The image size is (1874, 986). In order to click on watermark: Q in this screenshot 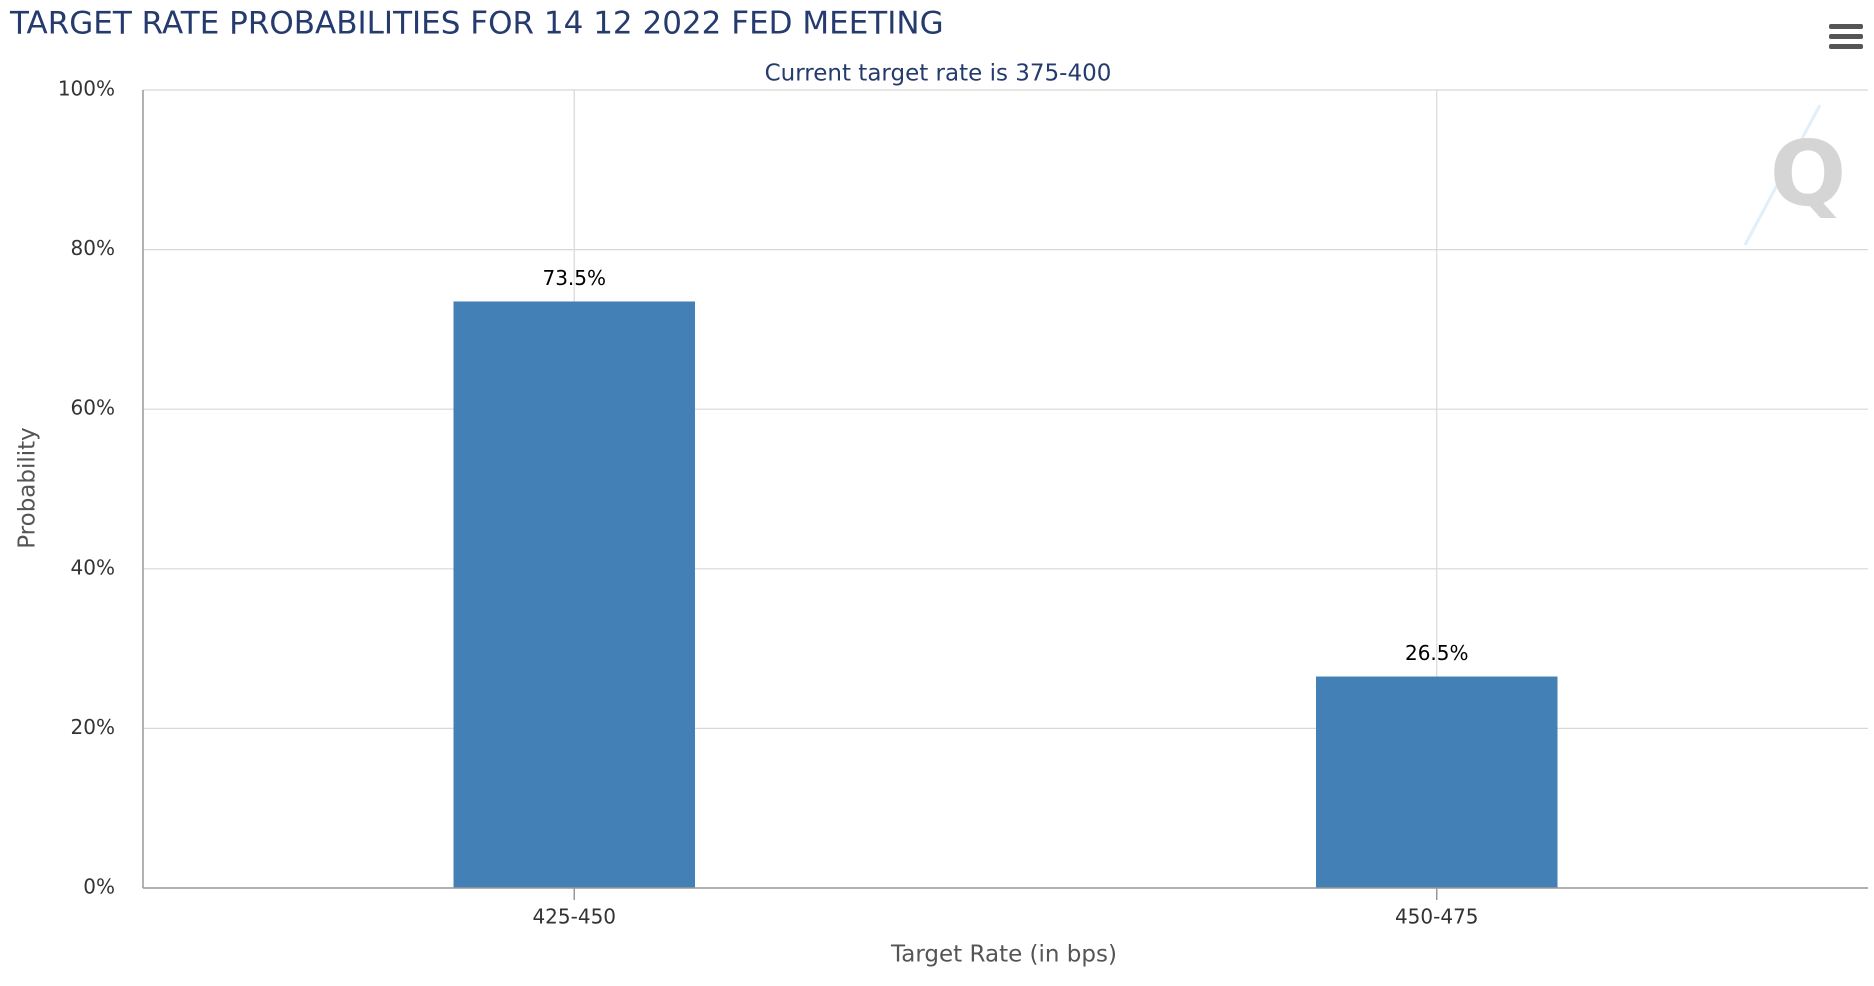, I will do `click(1795, 175)`.